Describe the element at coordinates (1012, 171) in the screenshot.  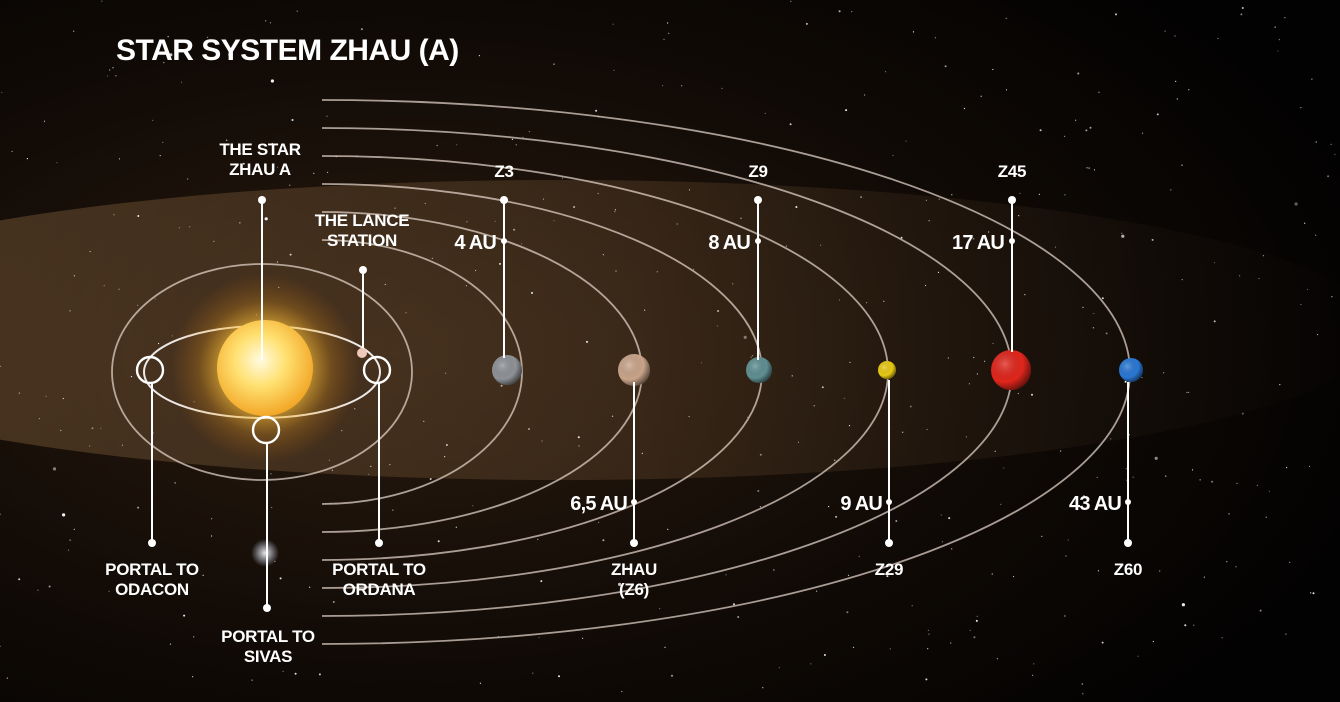
I see `label-planet-z45: Z45` at that location.